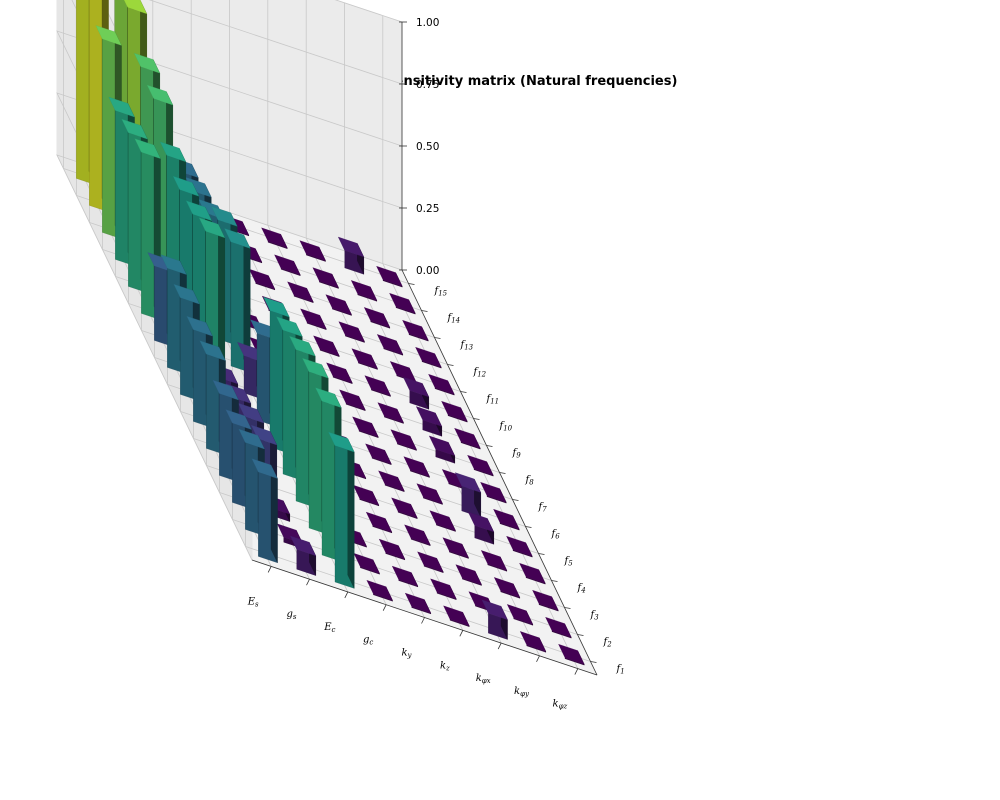 Image resolution: width=1000 pixels, height=800 pixels. I want to click on y-tick-label: f12, so click(480, 373).